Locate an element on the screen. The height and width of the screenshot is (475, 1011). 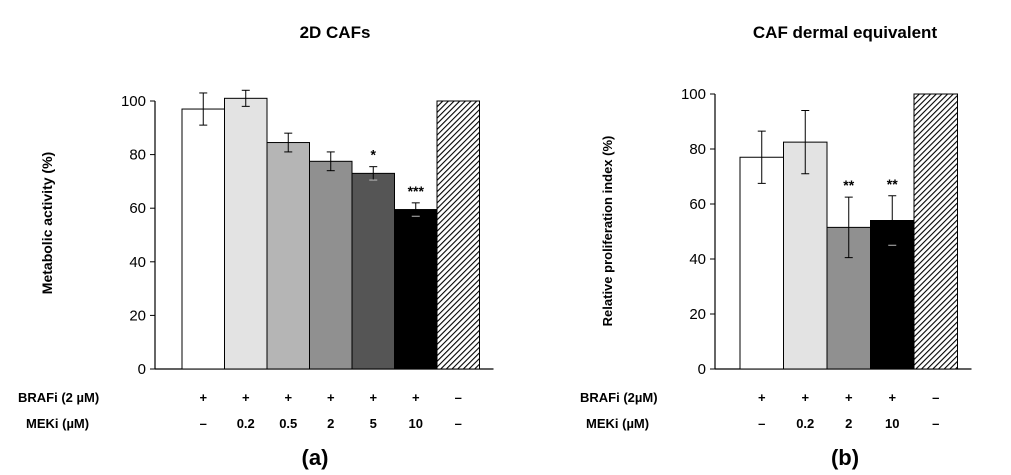
panel-b-y-axis-label: Relative proliferation index (%) is located at coordinates (607, 231).